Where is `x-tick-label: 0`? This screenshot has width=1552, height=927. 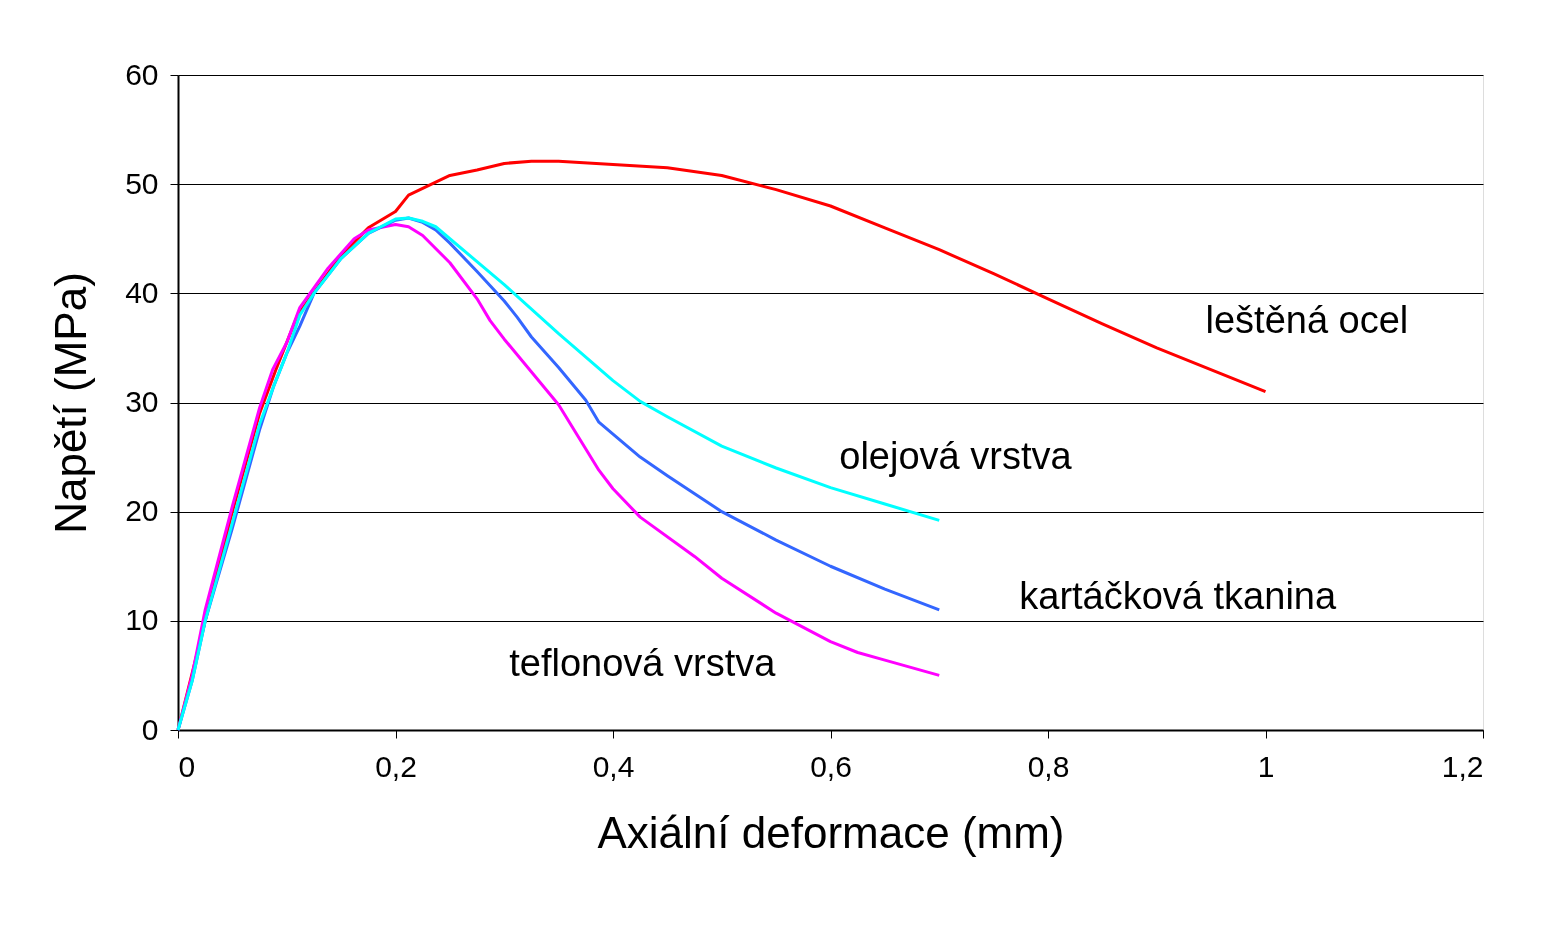
x-tick-label: 0 is located at coordinates (187, 766).